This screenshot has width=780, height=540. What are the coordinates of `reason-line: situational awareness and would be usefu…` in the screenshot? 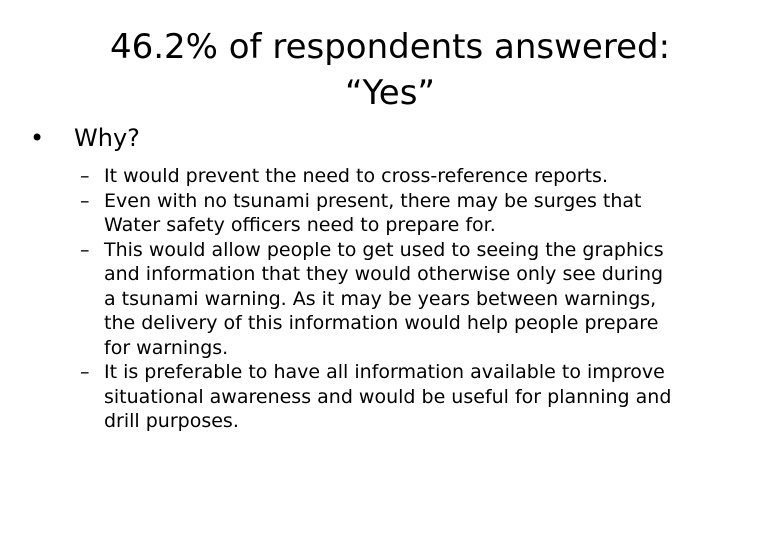 It's located at (388, 396).